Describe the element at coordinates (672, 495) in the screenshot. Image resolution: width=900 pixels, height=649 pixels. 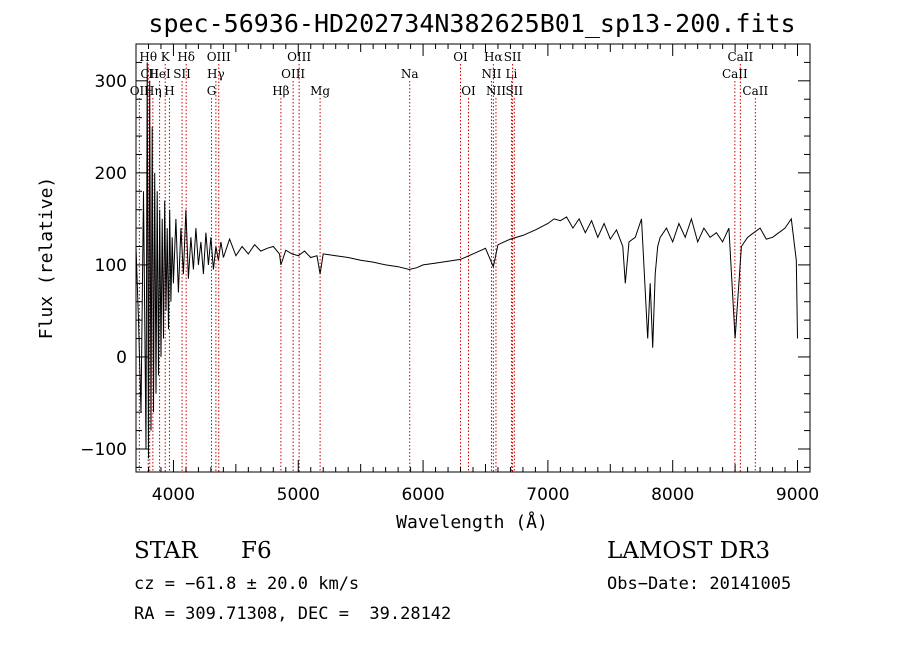
I see `x-tick-label: 8000` at that location.